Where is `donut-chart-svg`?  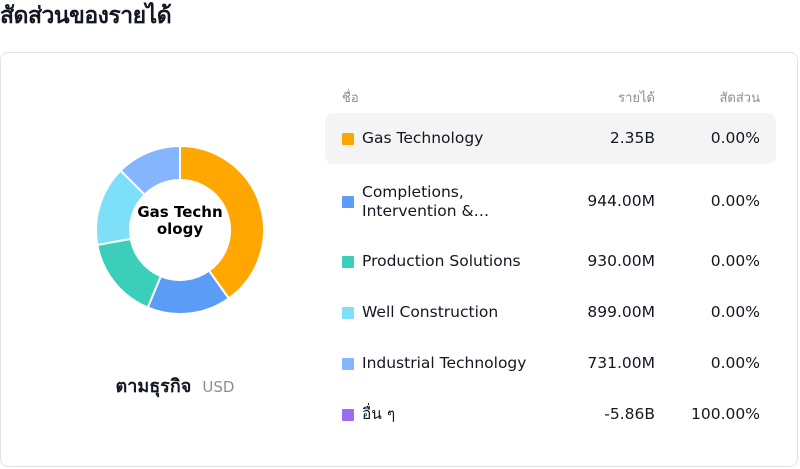
donut-chart-svg is located at coordinates (180, 230).